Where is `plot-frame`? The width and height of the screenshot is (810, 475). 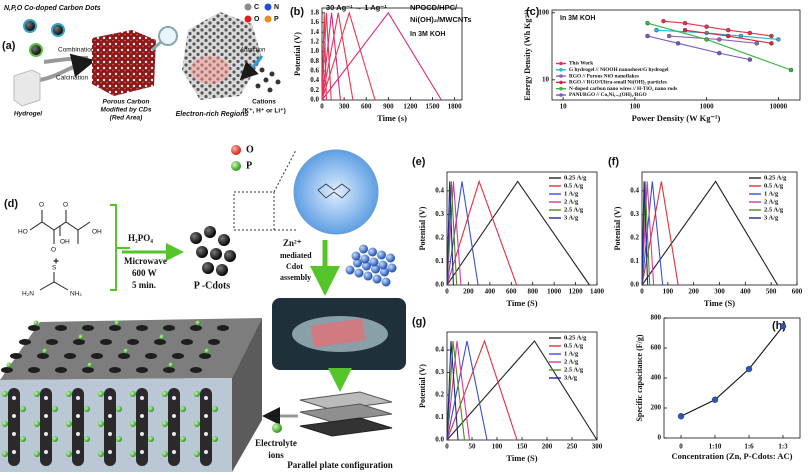 plot-frame is located at coordinates (392, 54).